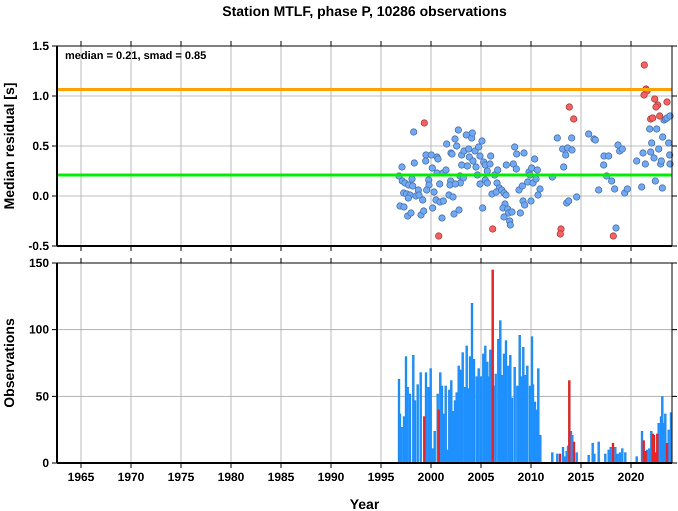  I want to click on x-tick-label: 1995, so click(381, 477).